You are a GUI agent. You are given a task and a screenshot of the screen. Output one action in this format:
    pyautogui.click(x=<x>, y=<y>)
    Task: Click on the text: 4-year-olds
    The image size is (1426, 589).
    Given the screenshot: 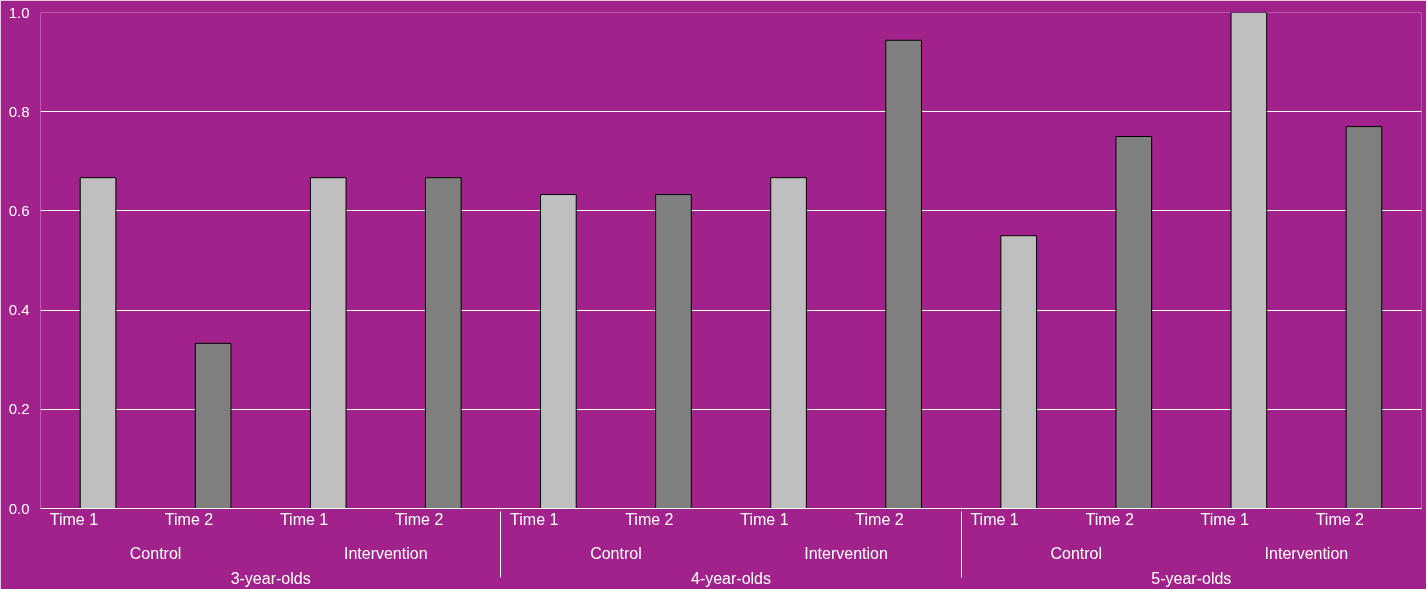 What is the action you would take?
    pyautogui.click(x=731, y=578)
    